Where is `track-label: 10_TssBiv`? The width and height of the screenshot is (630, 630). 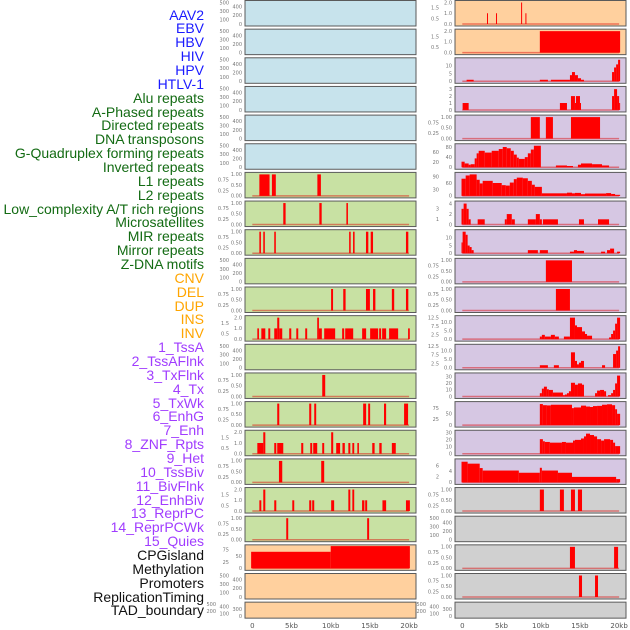
track-label: 10_TssBiv is located at coordinates (172, 471).